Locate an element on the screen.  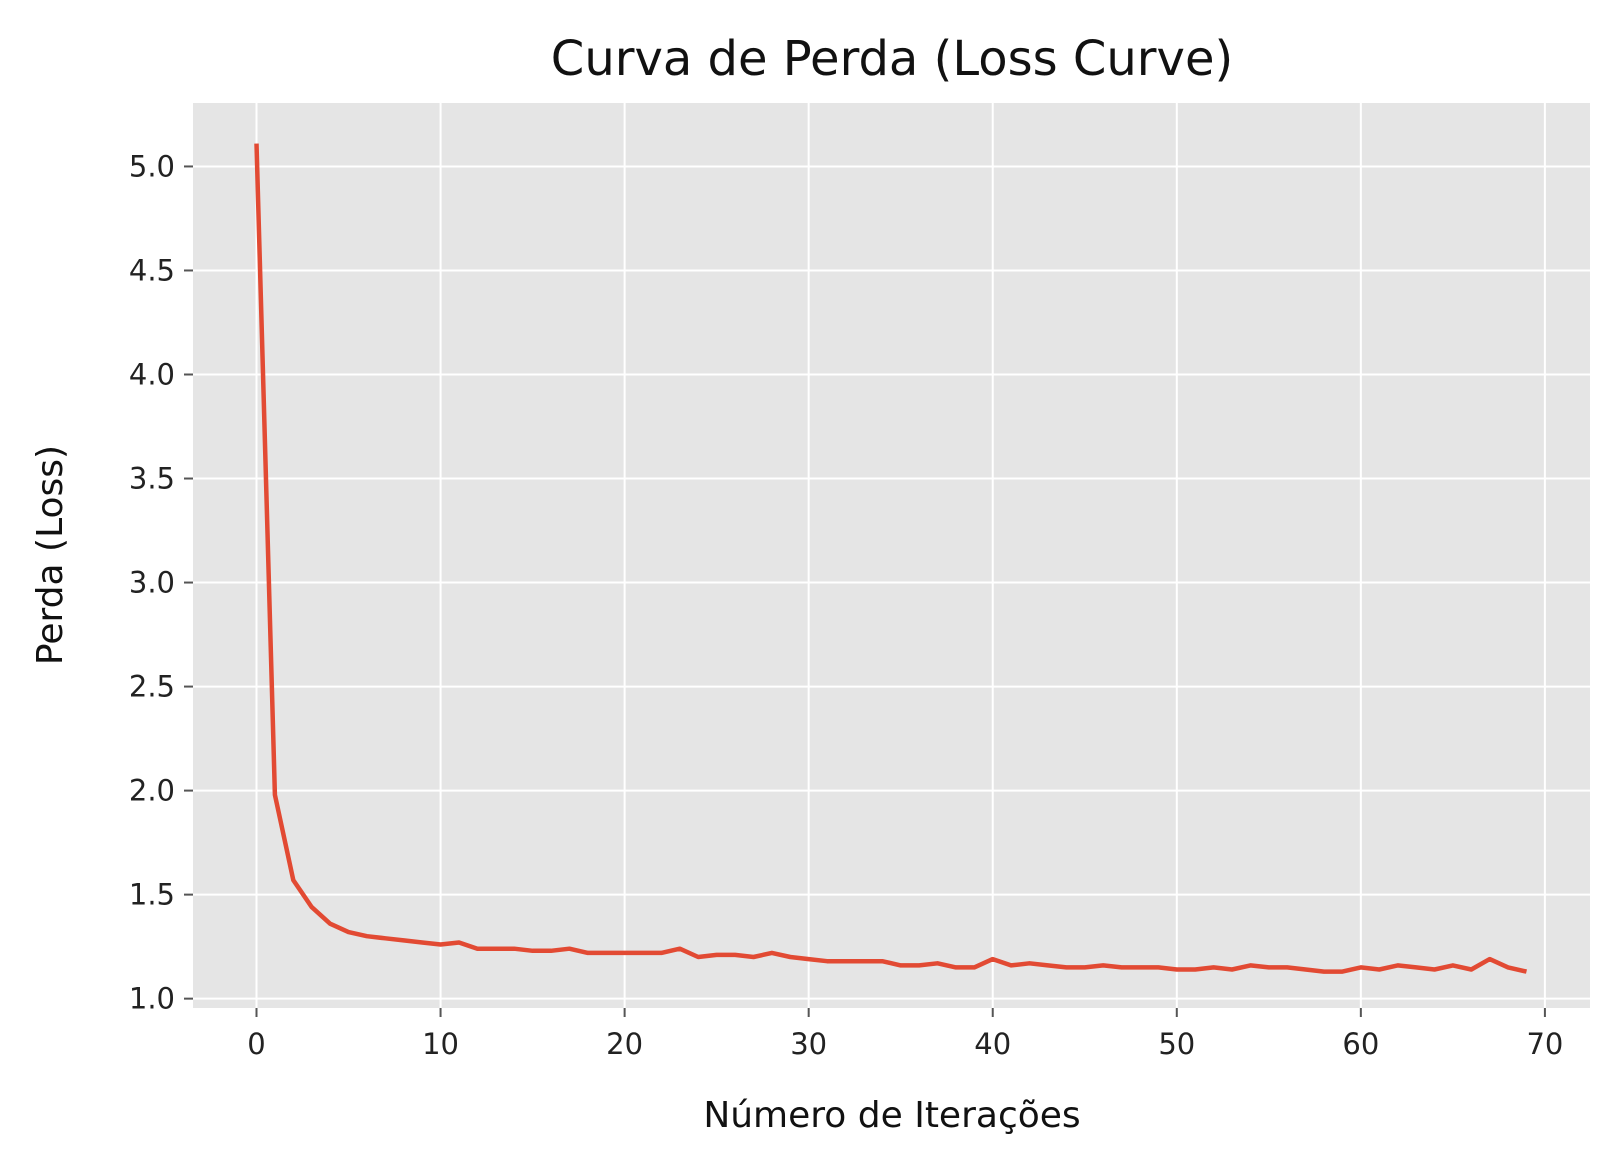
x-tick-label: 10 is located at coordinates (440, 1044).